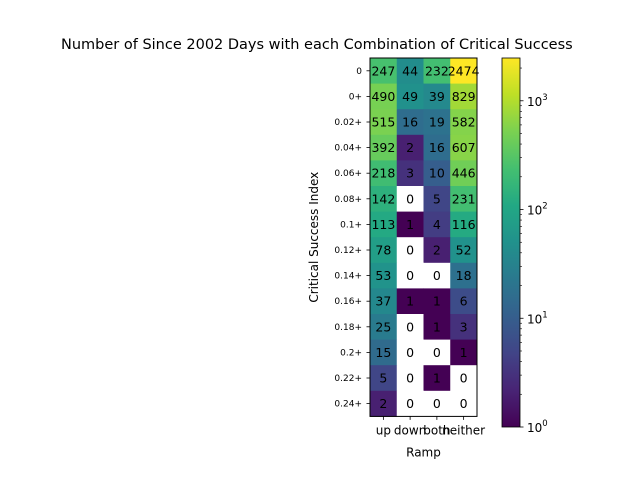 The height and width of the screenshot is (480, 640). Describe the element at coordinates (359, 72) in the screenshot. I see `y-tick-label: 0` at that location.